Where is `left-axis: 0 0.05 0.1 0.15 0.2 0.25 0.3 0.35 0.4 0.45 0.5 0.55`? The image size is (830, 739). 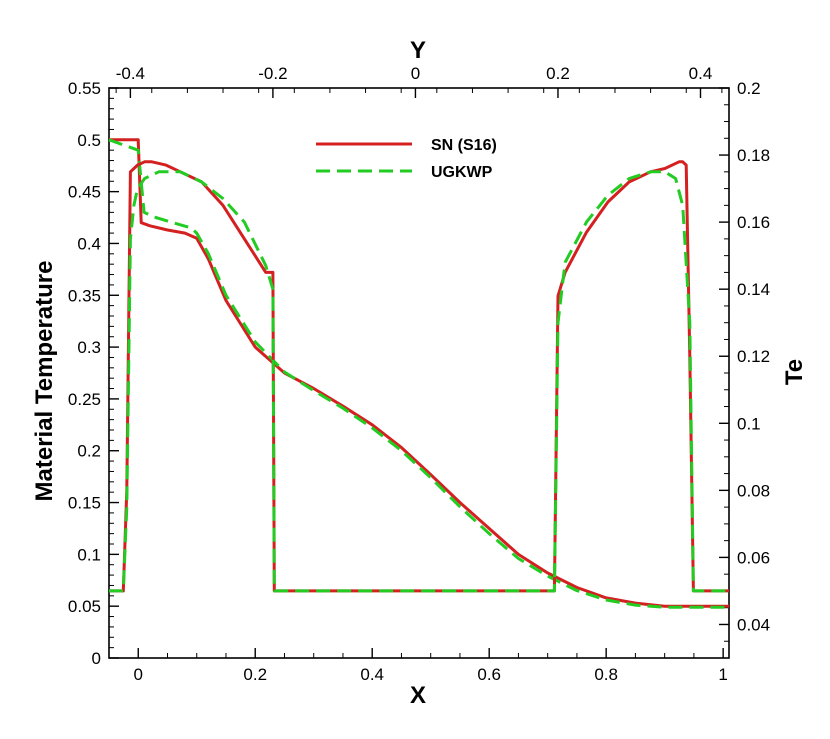
left-axis: 0 0.05 0.1 0.15 0.2 0.25 0.3 0.35 0.4 0.45 0.5 0.55 is located at coordinates (93, 373).